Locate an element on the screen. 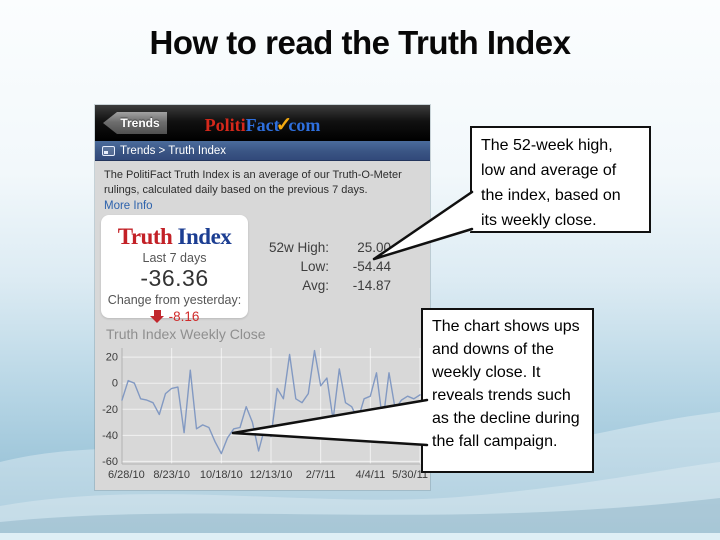  trends-icon is located at coordinates (108, 150).